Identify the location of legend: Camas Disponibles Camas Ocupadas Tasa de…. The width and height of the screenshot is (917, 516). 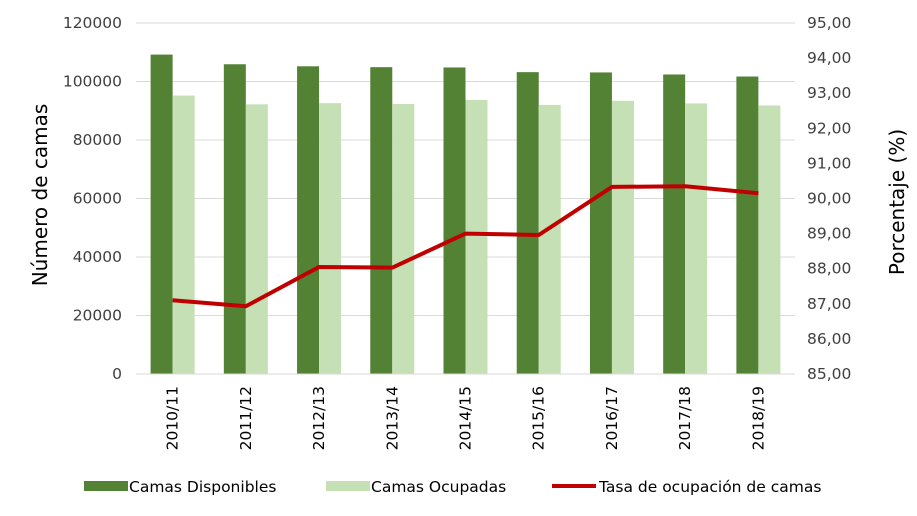
(452, 487).